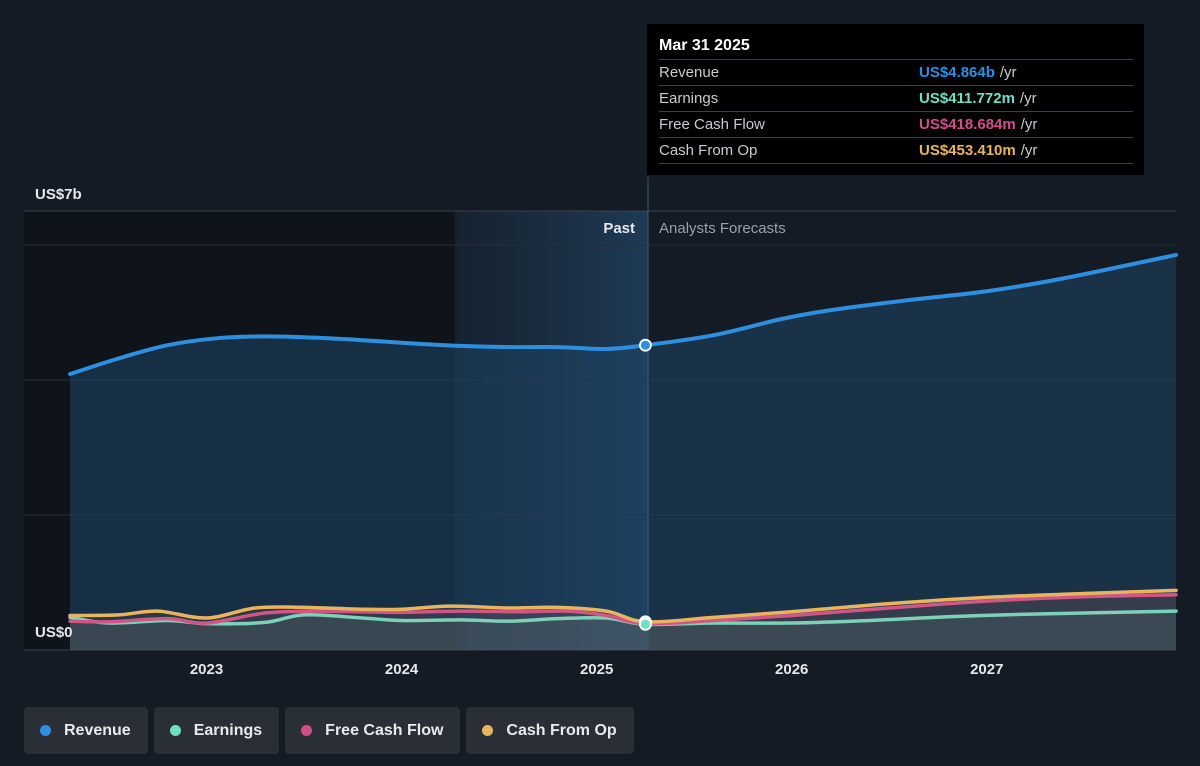 Image resolution: width=1200 pixels, height=766 pixels. What do you see at coordinates (689, 72) in the screenshot?
I see `tooltip-label: Revenue` at bounding box center [689, 72].